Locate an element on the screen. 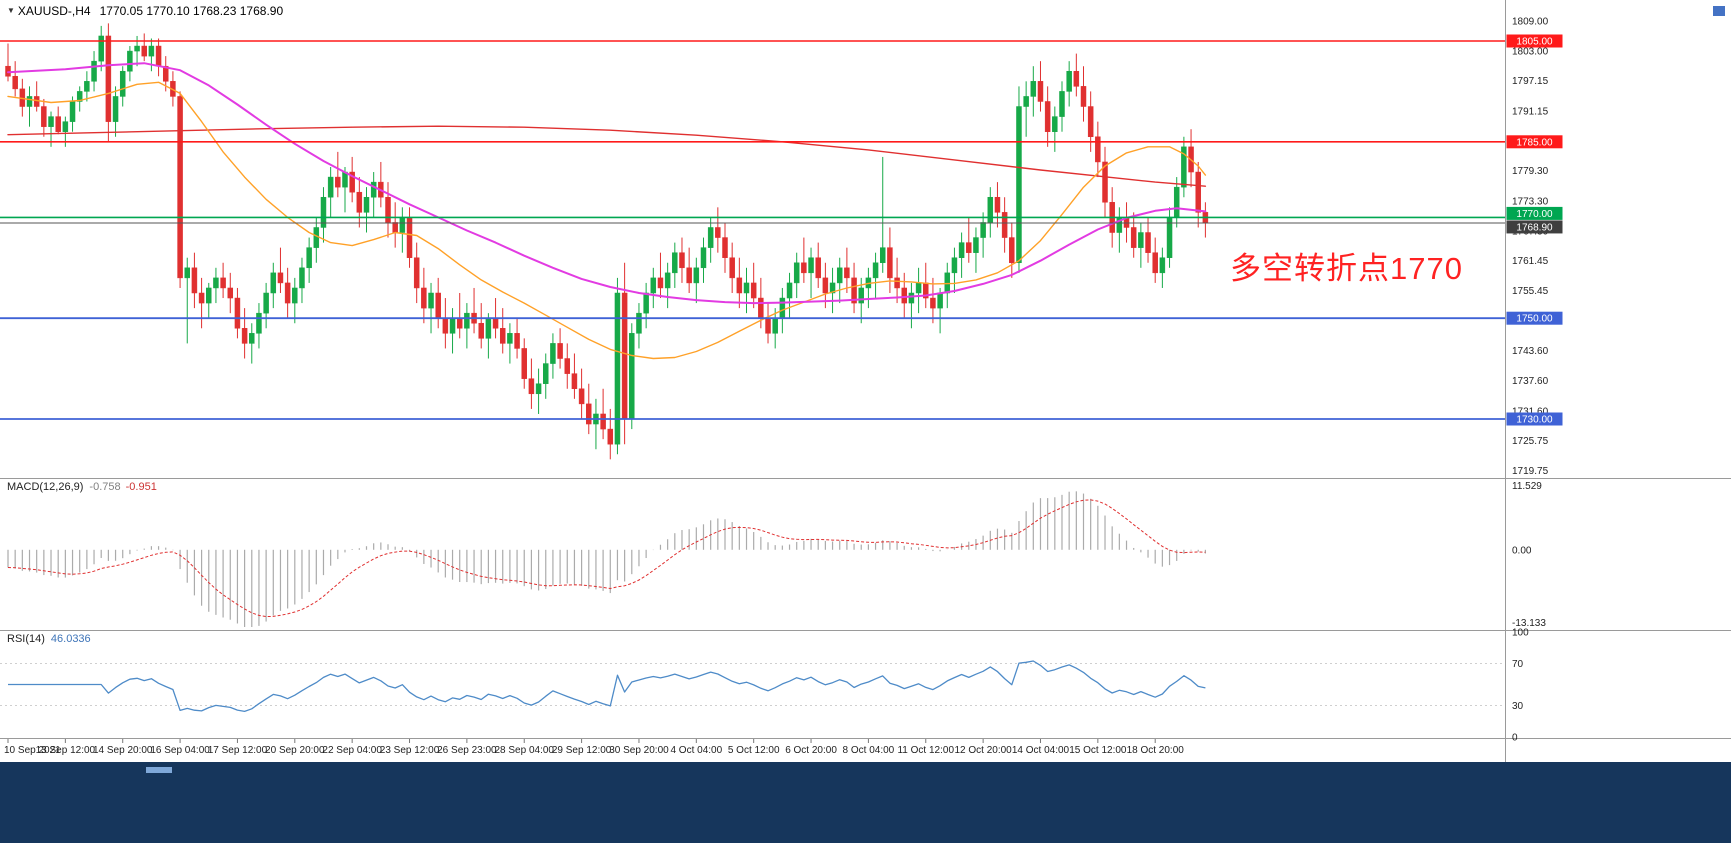 The width and height of the screenshot is (1731, 843). rsi-axis-label: 30 is located at coordinates (1518, 706).